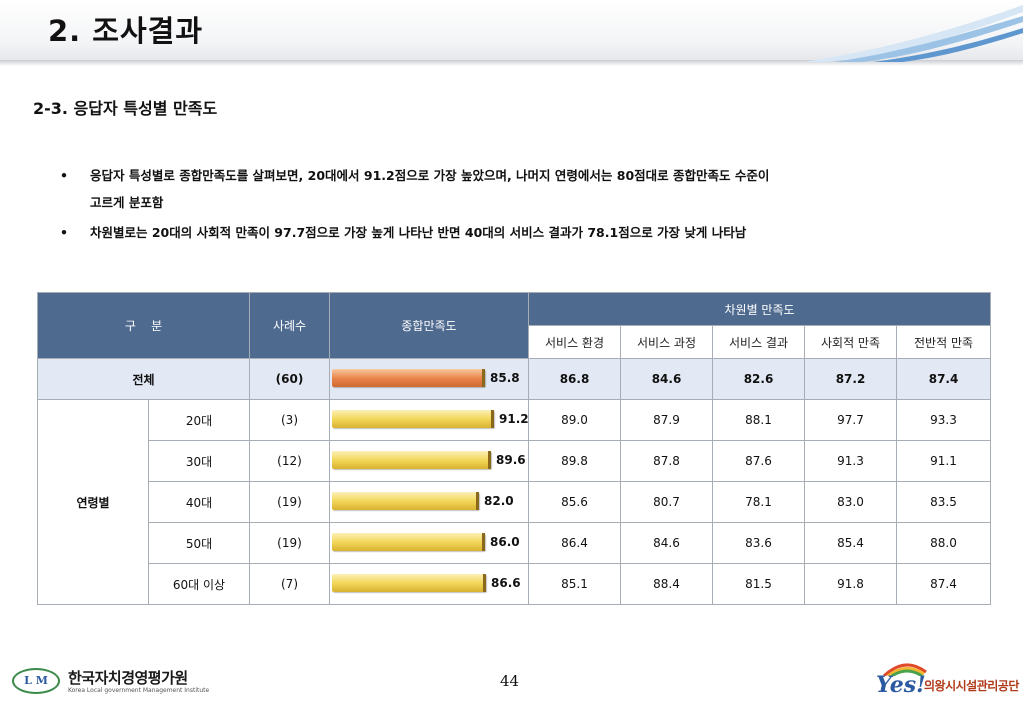 This screenshot has width=1023, height=708. I want to click on overall-bar-cell: 89.6, so click(429, 461).